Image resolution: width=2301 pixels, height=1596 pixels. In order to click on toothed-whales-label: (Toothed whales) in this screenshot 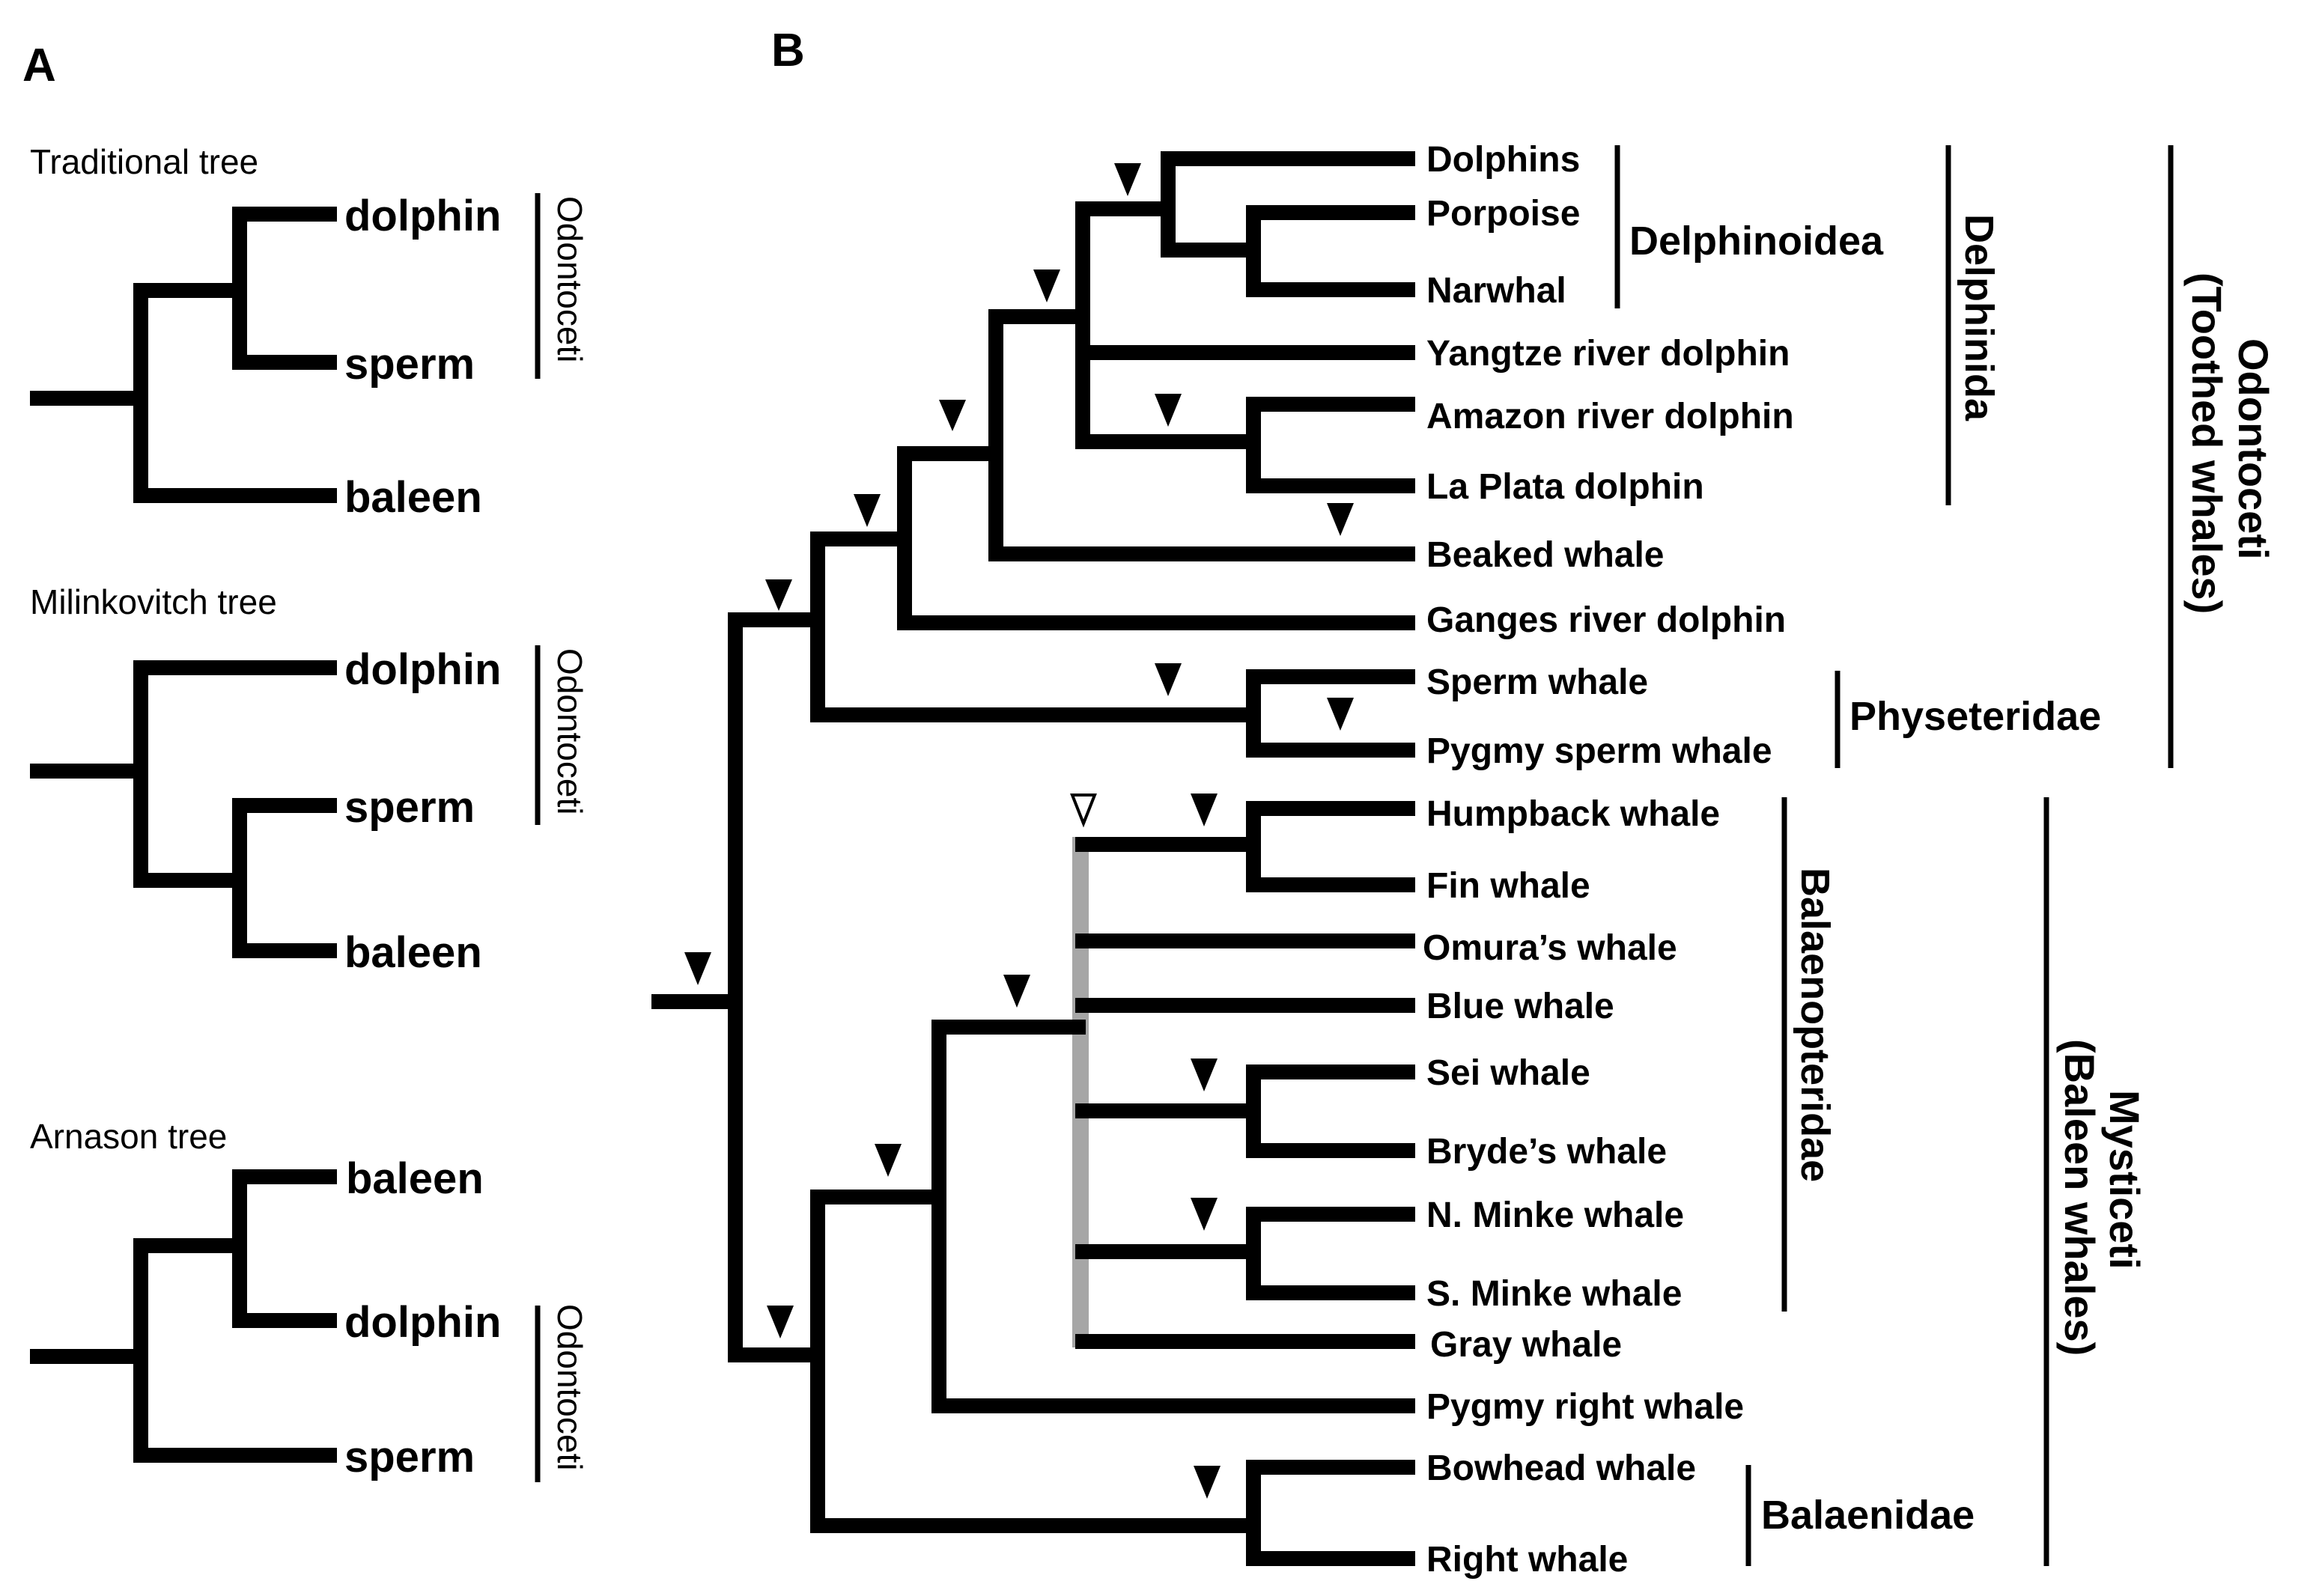, I will do `click(2207, 443)`.